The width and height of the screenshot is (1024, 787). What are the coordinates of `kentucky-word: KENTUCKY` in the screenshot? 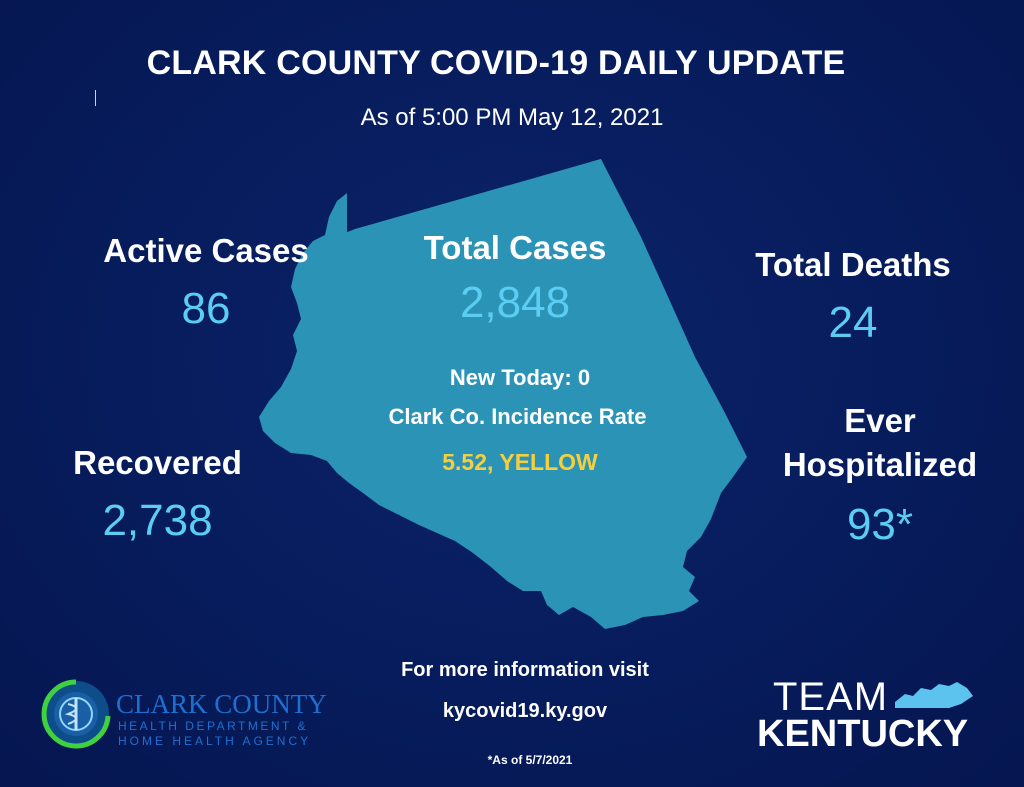 It's located at (862, 732).